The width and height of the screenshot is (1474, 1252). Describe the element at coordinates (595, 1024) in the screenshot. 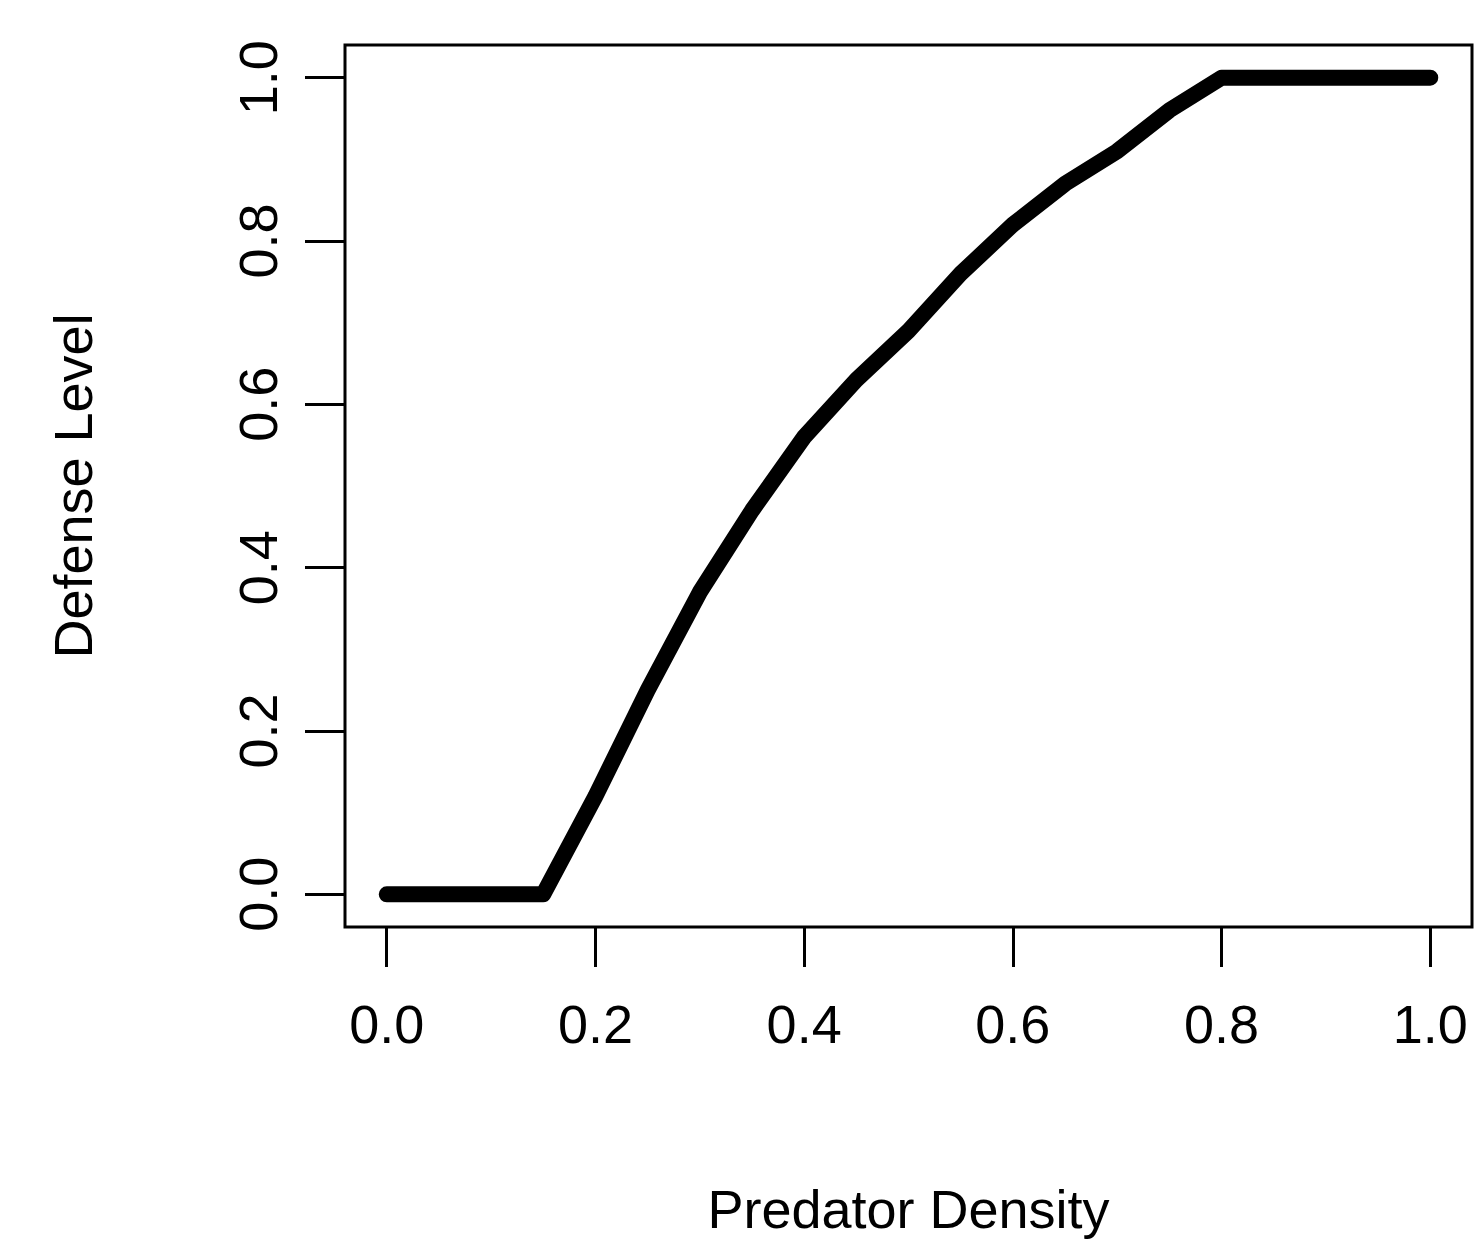

I see `x-tick-label: 0.2` at that location.